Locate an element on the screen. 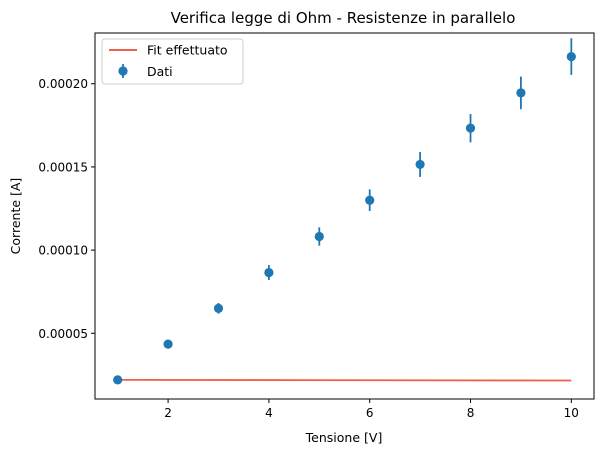 This screenshot has width=602, height=455. x-tick-label: 10 is located at coordinates (571, 413).